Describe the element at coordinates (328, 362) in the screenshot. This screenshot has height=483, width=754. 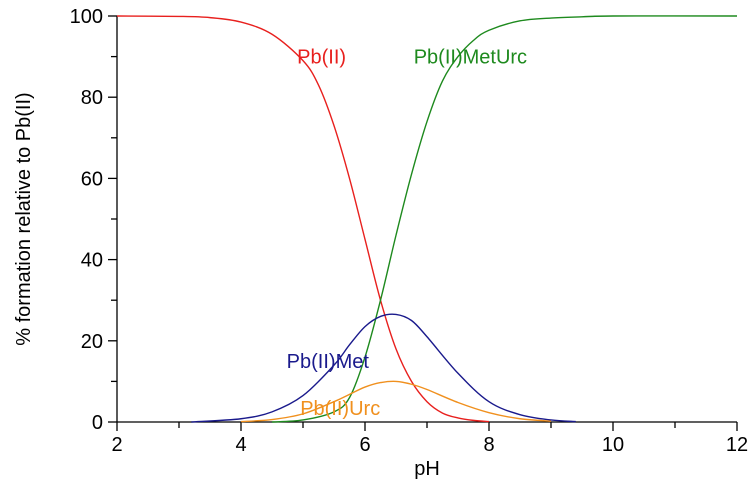
I see `series-label-pb-ii-met: Pb(II)Met` at that location.